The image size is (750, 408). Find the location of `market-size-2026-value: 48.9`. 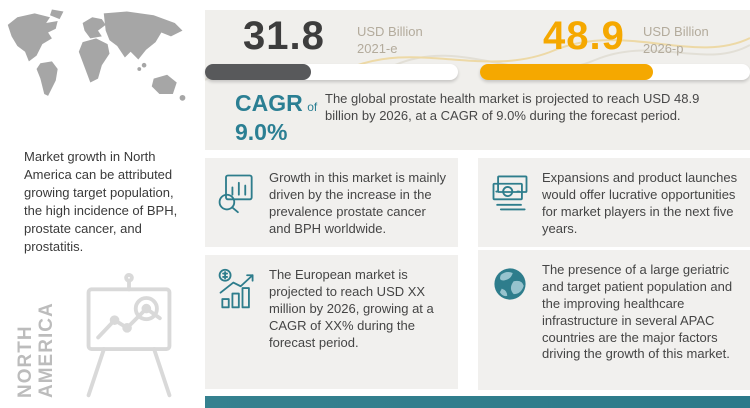

market-size-2026-value: 48.9 is located at coordinates (584, 36).